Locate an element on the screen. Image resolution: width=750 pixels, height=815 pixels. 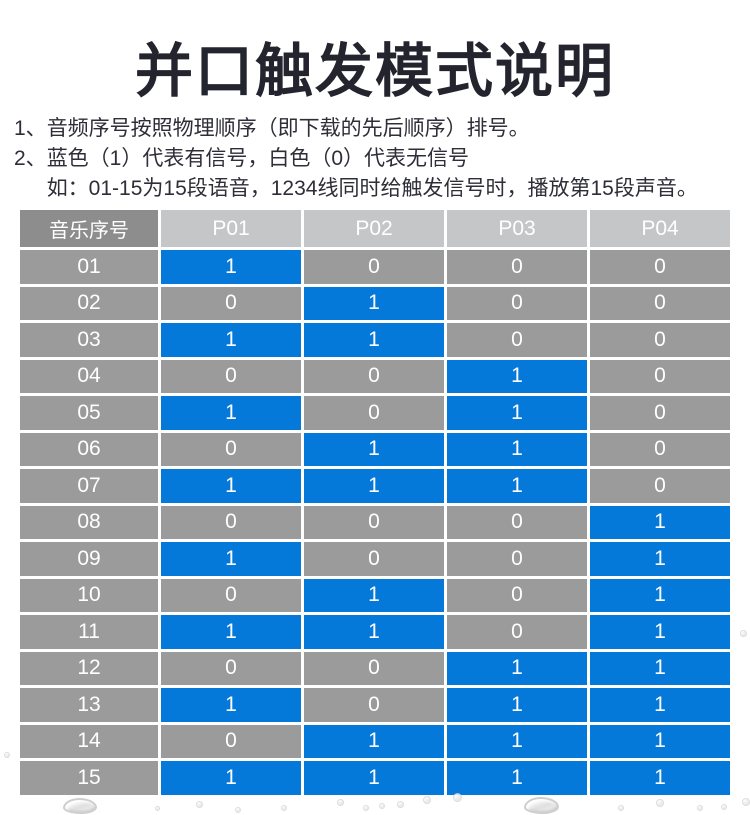
note-line: 音频序号按照物理顺序（即下载的先后顺序）排号。 is located at coordinates (288, 128).